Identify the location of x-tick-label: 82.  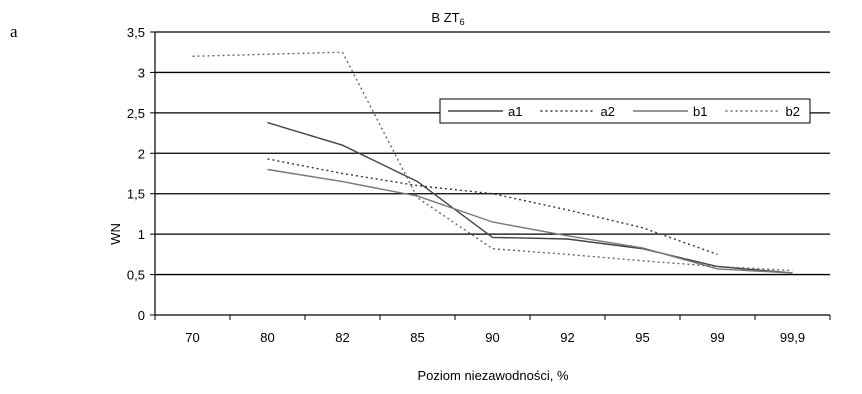
(342, 337).